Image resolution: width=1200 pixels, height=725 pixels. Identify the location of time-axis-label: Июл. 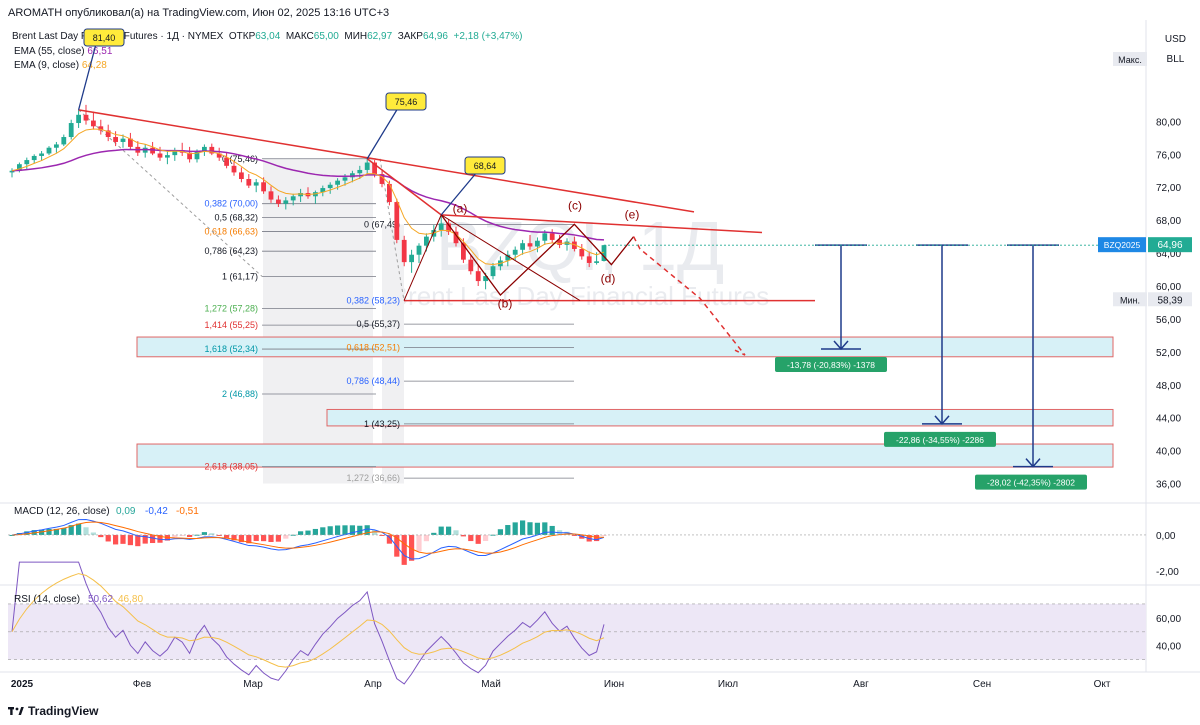
(728, 684).